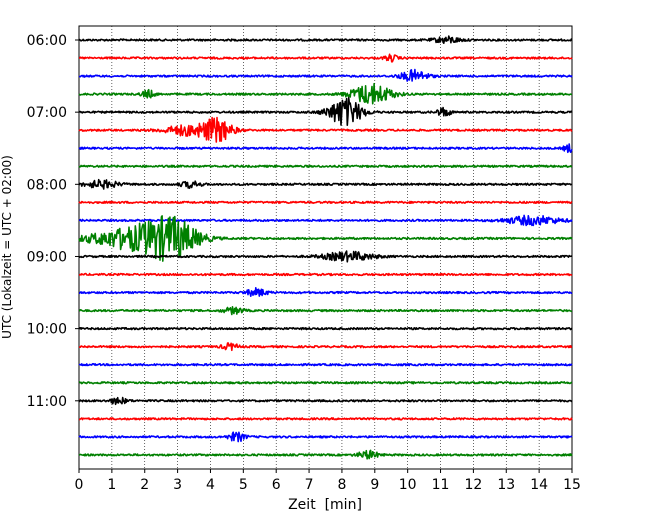 The image size is (650, 520). I want to click on x-tick-label: 1, so click(111, 485).